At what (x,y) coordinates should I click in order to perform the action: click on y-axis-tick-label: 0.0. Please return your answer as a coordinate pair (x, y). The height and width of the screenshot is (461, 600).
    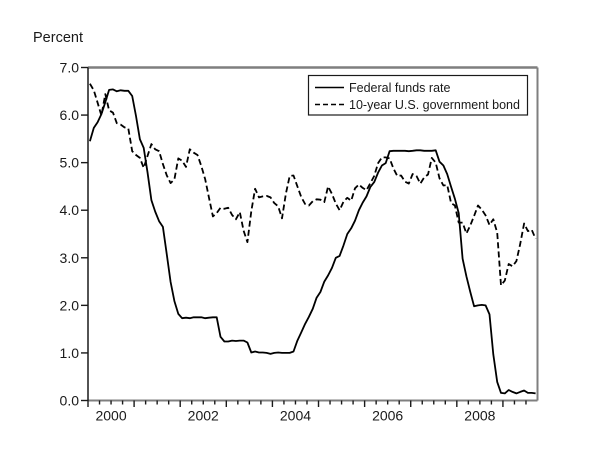
    Looking at the image, I should click on (70, 401).